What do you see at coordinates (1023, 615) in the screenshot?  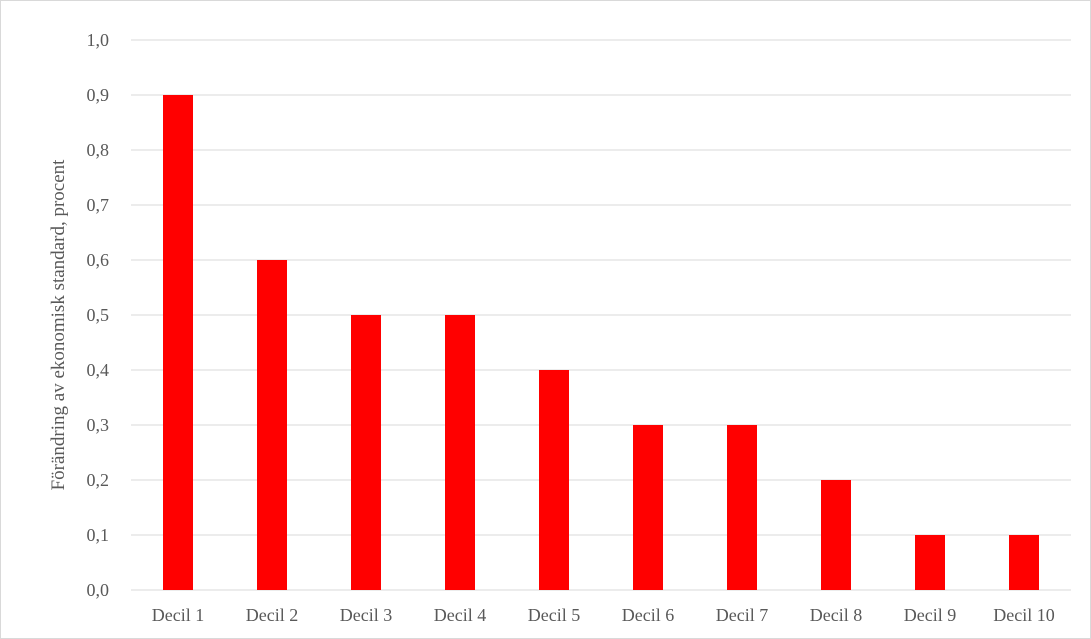 I see `x-tick-label: Decil 10` at bounding box center [1023, 615].